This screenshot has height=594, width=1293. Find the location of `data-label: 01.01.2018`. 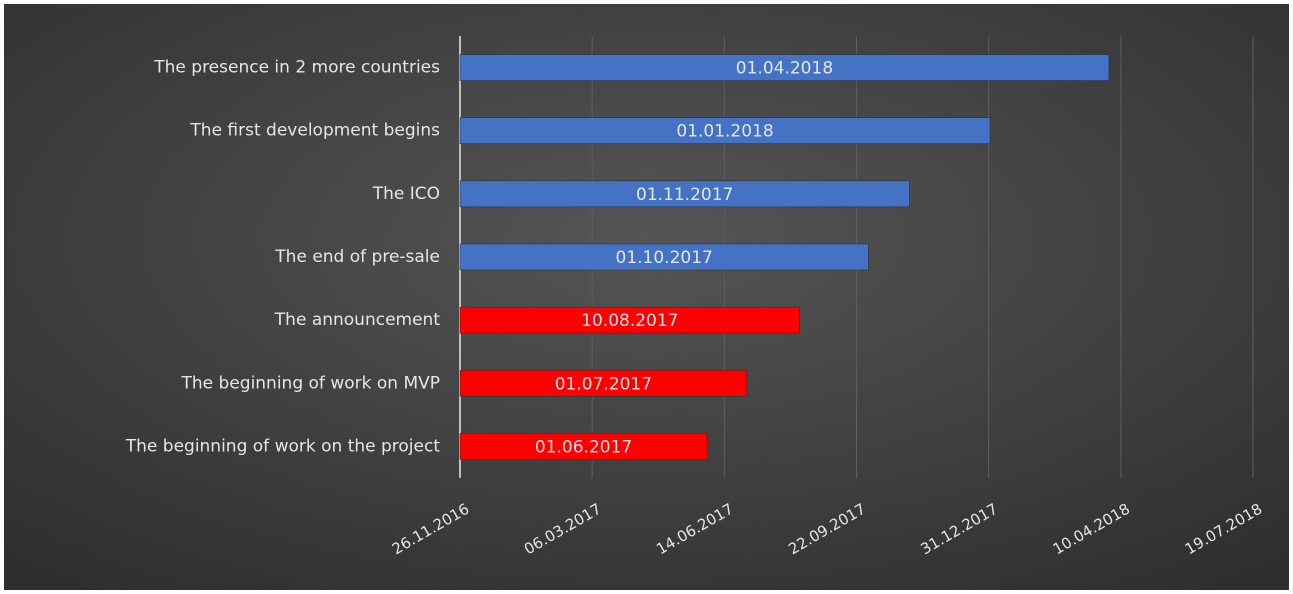

data-label: 01.01.2018 is located at coordinates (724, 132).